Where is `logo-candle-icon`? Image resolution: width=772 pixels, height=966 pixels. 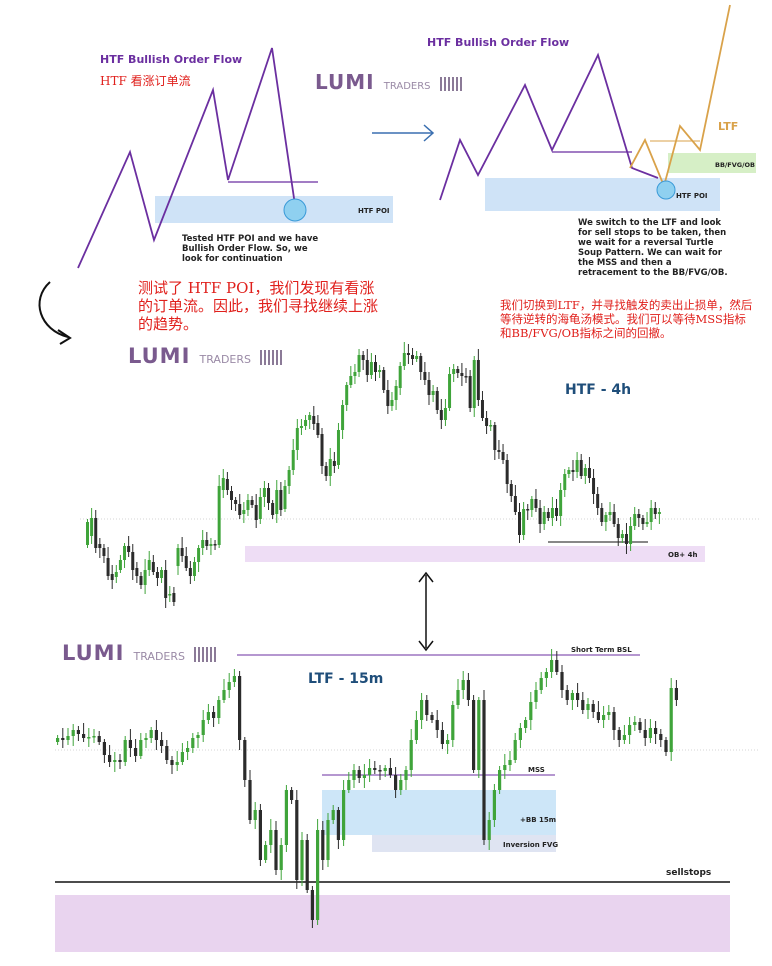
logo-candle-icon is located at coordinates (450, 84).